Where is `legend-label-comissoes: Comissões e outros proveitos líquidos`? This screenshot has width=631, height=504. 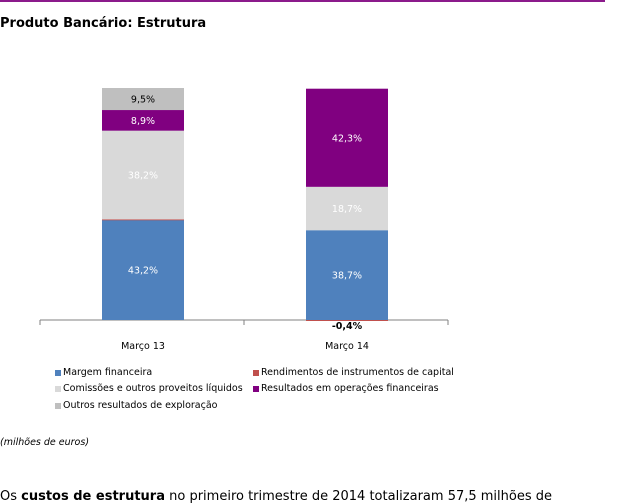
legend-label-comissoes: Comissões e outros proveitos líquidos is located at coordinates (153, 388).